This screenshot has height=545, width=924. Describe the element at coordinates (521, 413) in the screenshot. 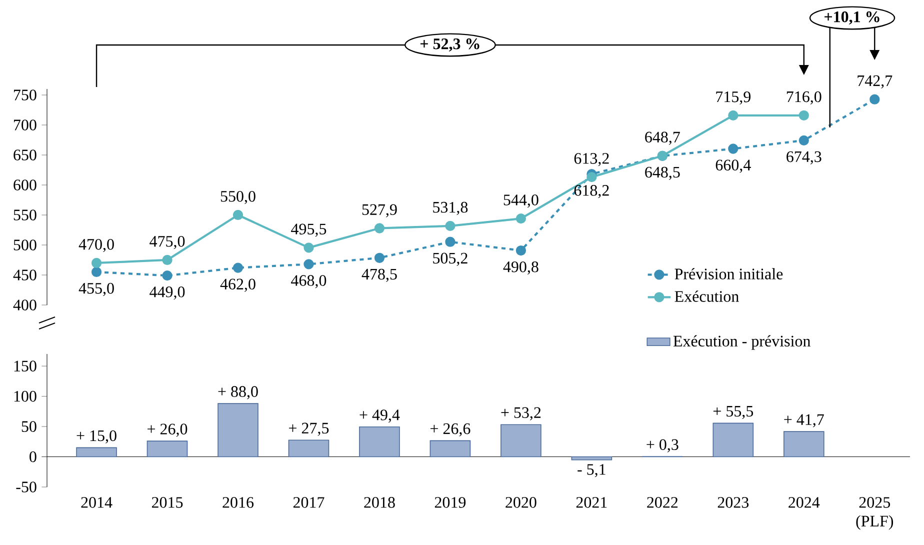

I see `data-label: + 53,2` at that location.